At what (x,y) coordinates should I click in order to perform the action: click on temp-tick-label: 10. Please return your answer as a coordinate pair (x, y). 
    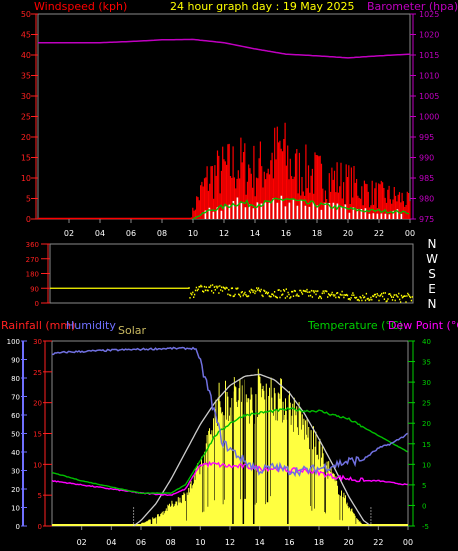
    Looking at the image, I should click on (426, 465).